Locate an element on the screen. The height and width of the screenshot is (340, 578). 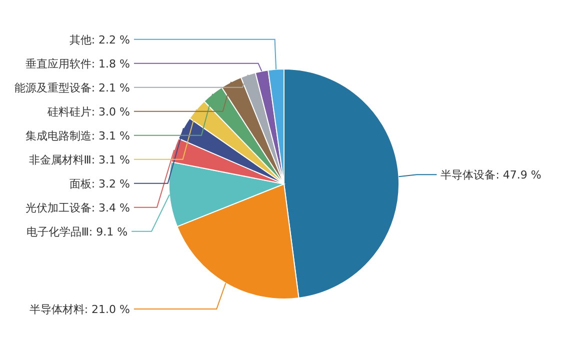
slice-label: 面板: 3.2 % is located at coordinates (99, 183).